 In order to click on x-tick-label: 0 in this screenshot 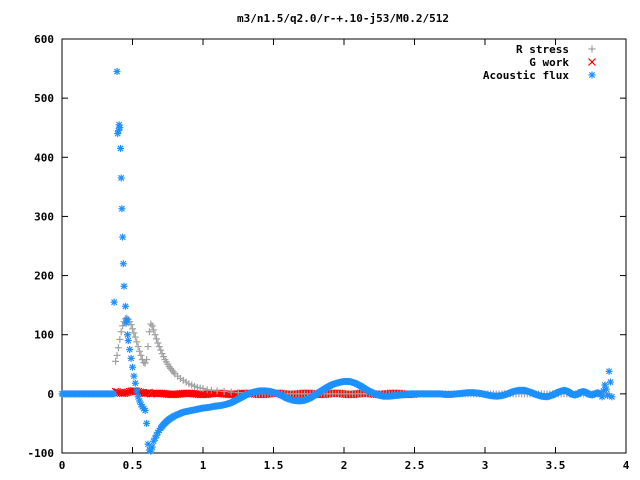, I will do `click(62, 465)`.